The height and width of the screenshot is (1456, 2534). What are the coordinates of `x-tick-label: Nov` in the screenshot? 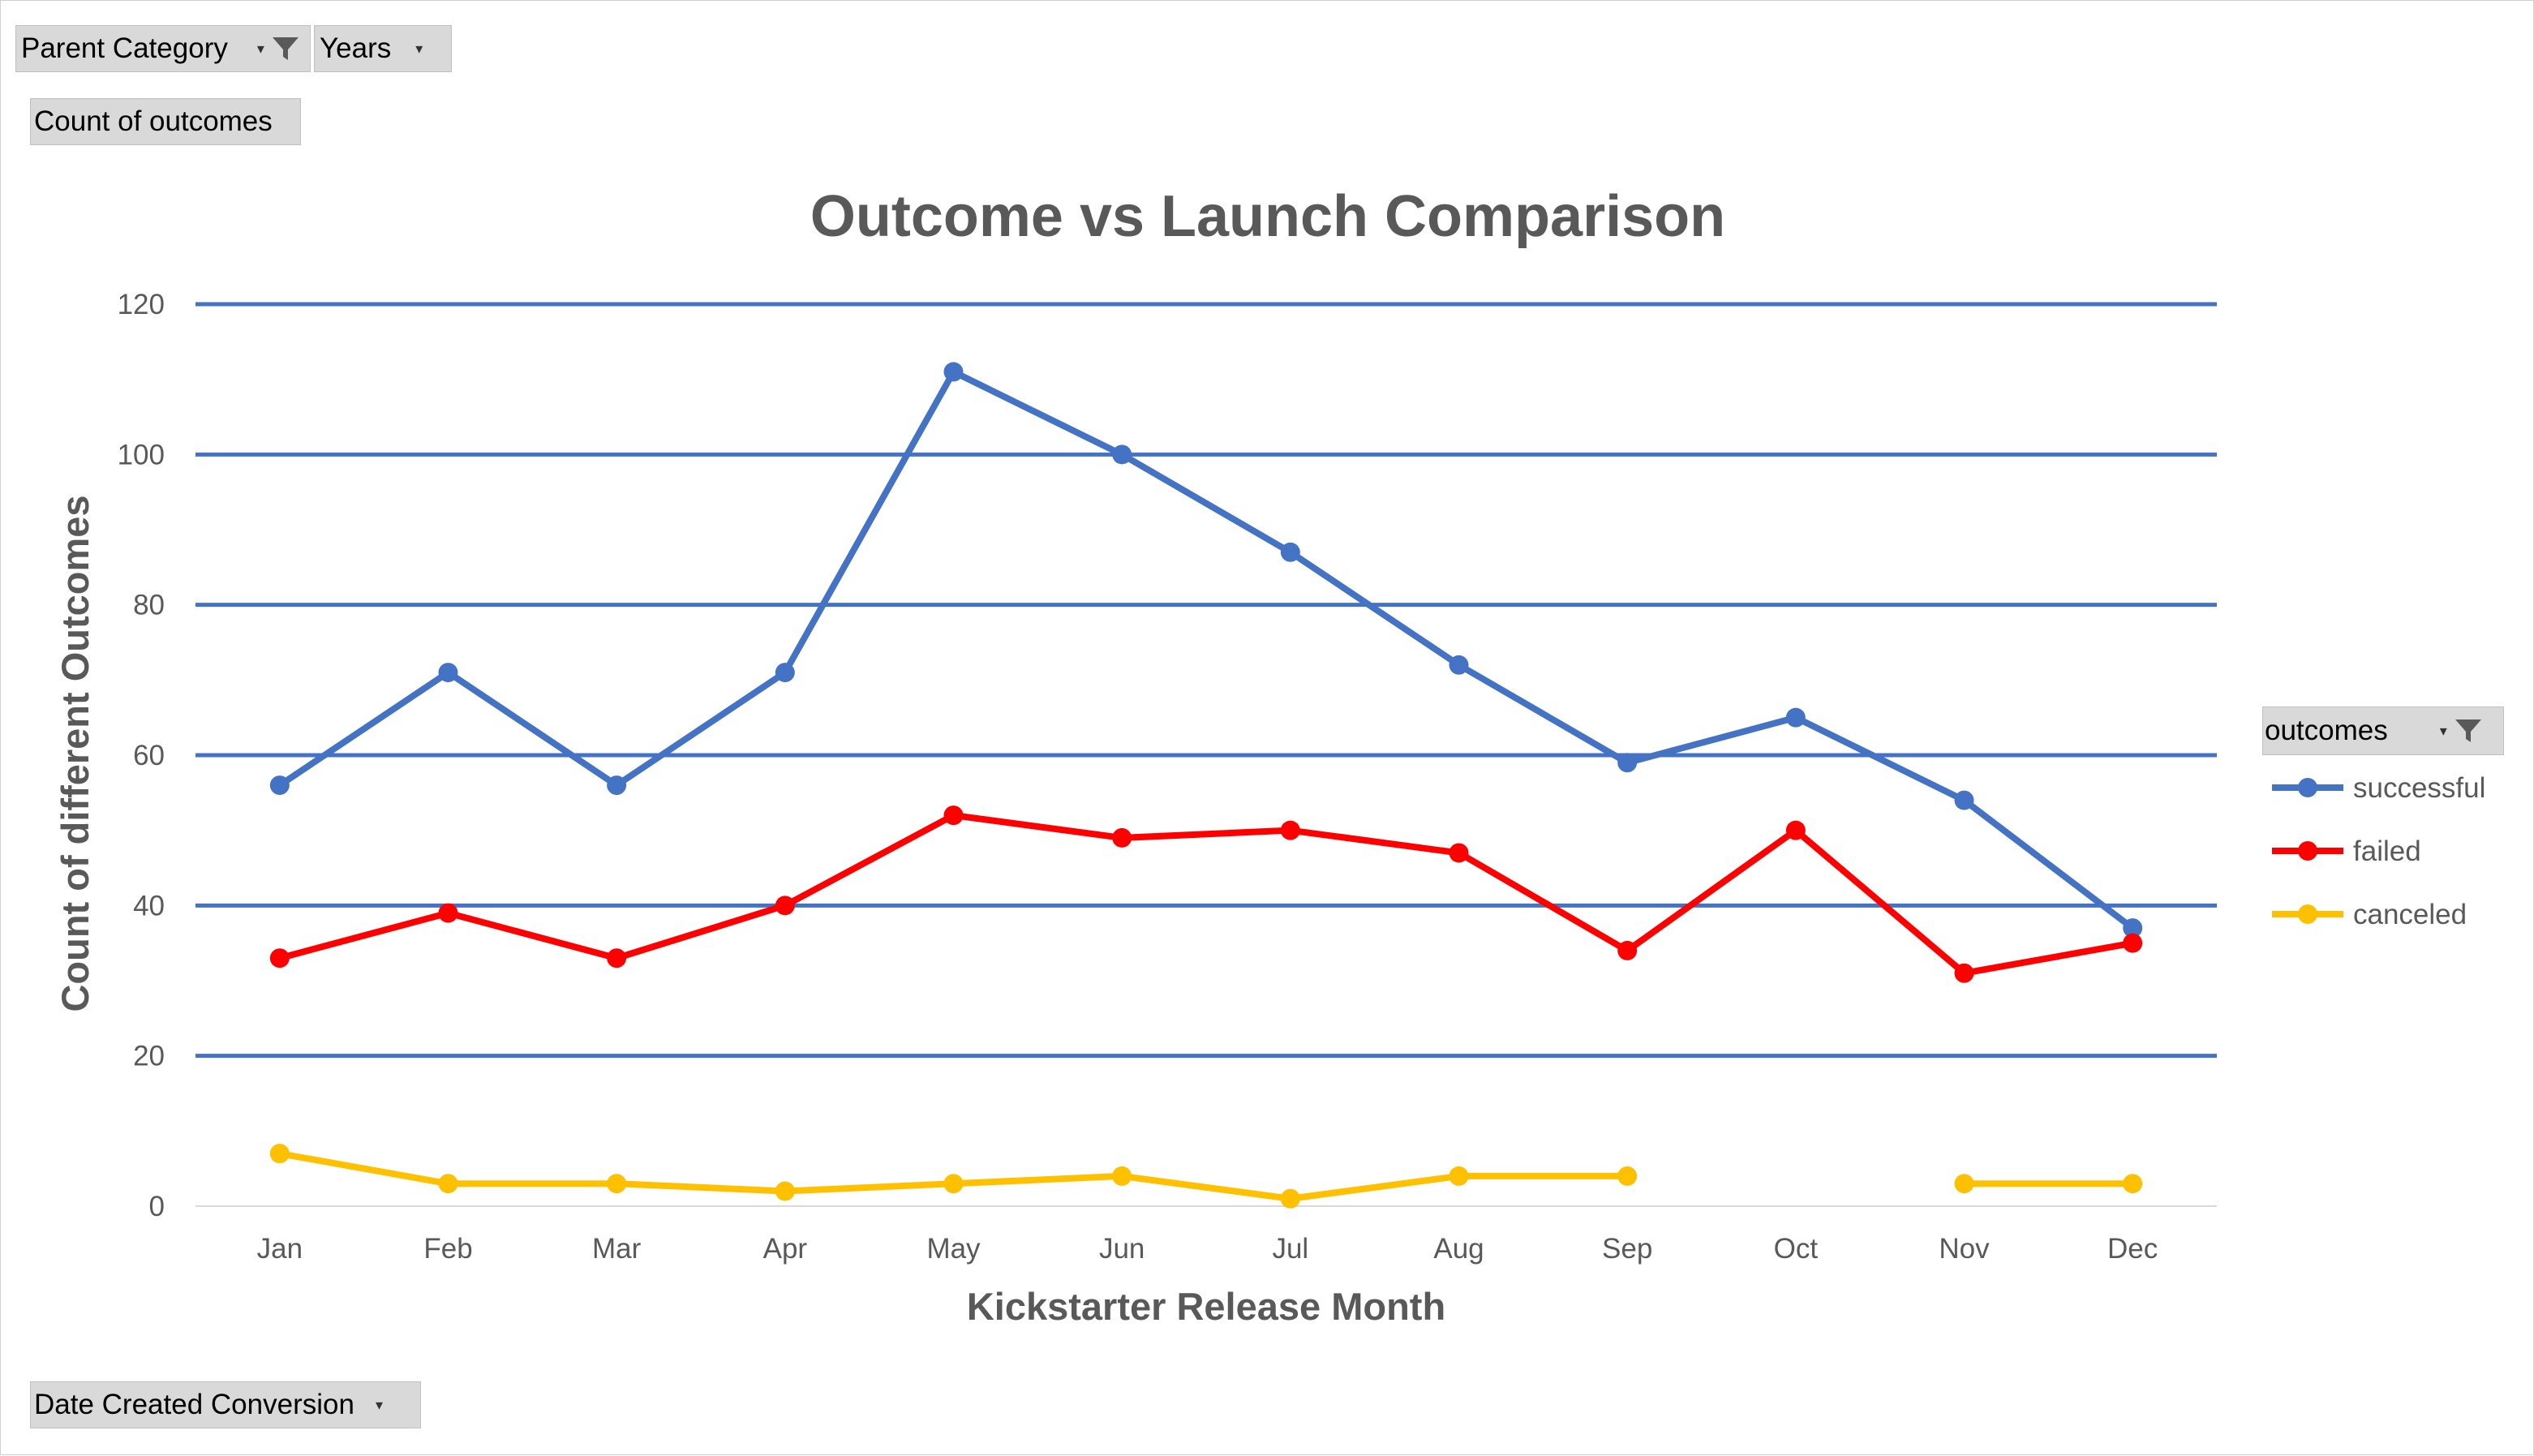 It's located at (1964, 1249).